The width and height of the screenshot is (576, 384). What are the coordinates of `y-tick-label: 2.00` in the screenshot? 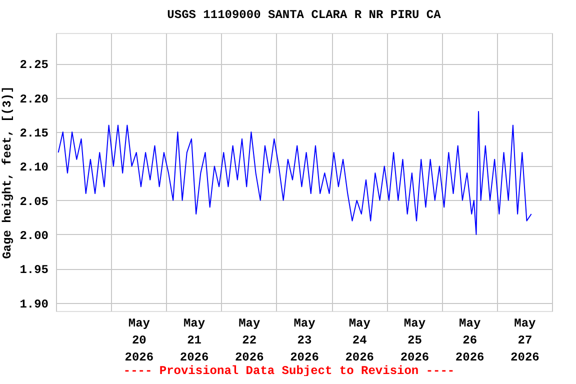 It's located at (34, 236).